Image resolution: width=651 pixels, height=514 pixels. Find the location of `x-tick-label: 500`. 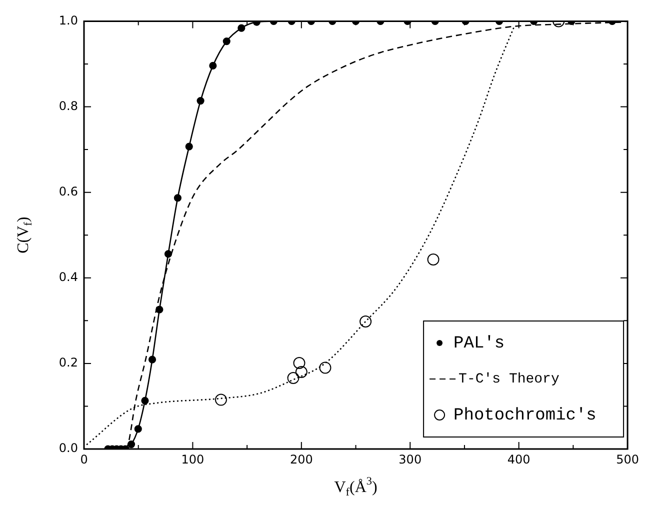

x-tick-label: 500 is located at coordinates (627, 459).